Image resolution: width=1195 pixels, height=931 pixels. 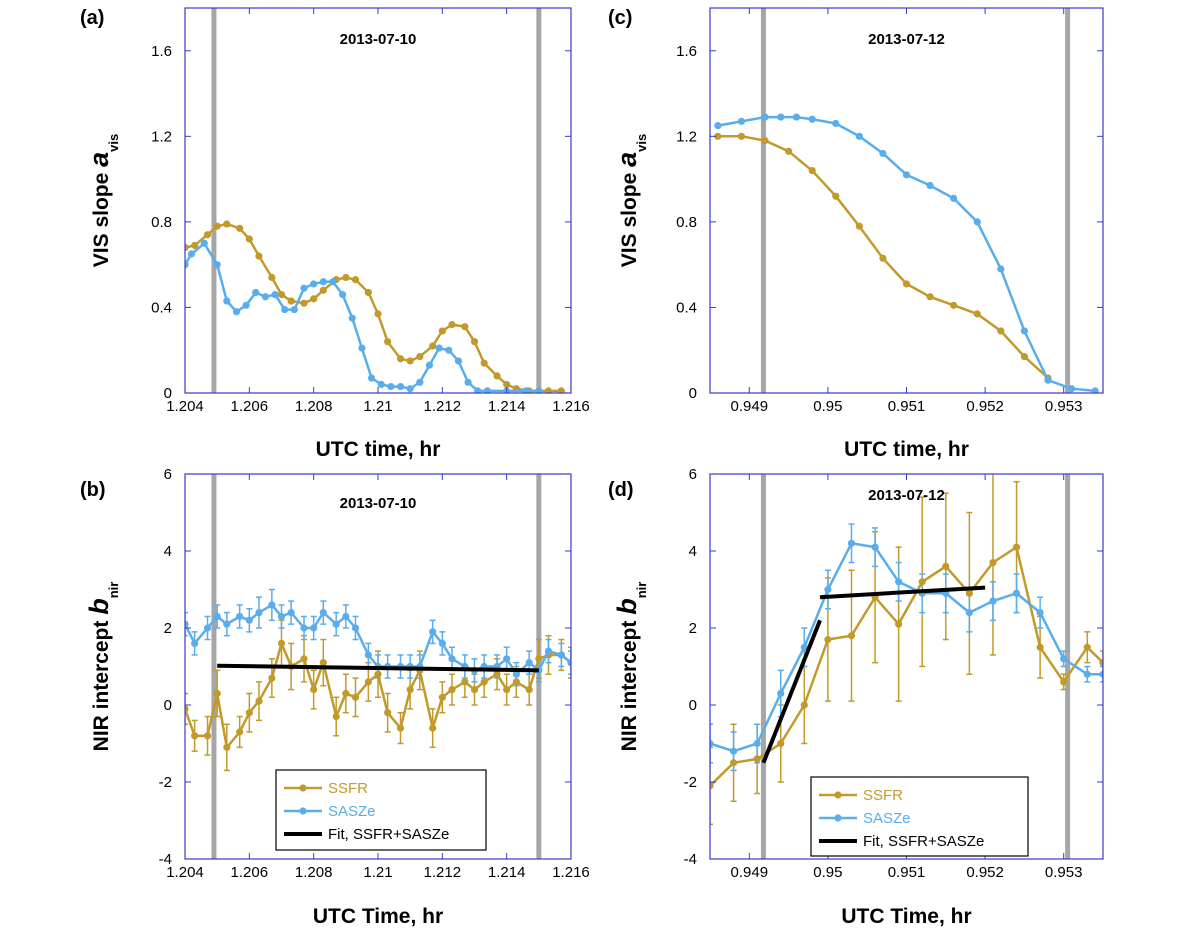 I want to click on x-axis-label: UTC time, hr, so click(x=906, y=449).